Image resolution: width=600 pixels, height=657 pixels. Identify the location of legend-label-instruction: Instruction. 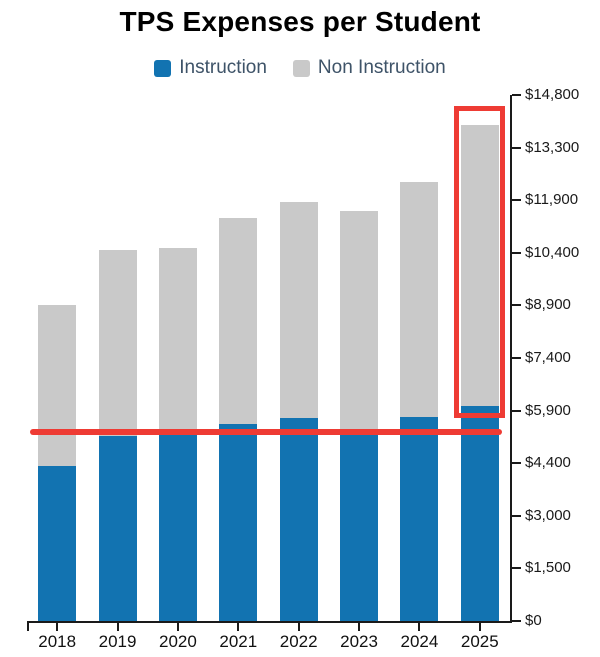
(223, 67).